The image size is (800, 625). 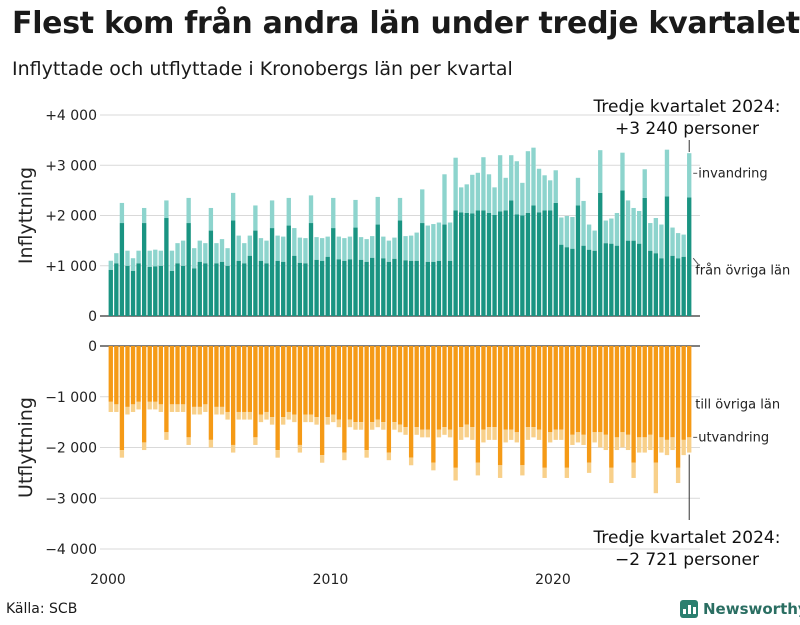 What do you see at coordinates (553, 580) in the screenshot?
I see `x-tick-label: 2020` at bounding box center [553, 580].